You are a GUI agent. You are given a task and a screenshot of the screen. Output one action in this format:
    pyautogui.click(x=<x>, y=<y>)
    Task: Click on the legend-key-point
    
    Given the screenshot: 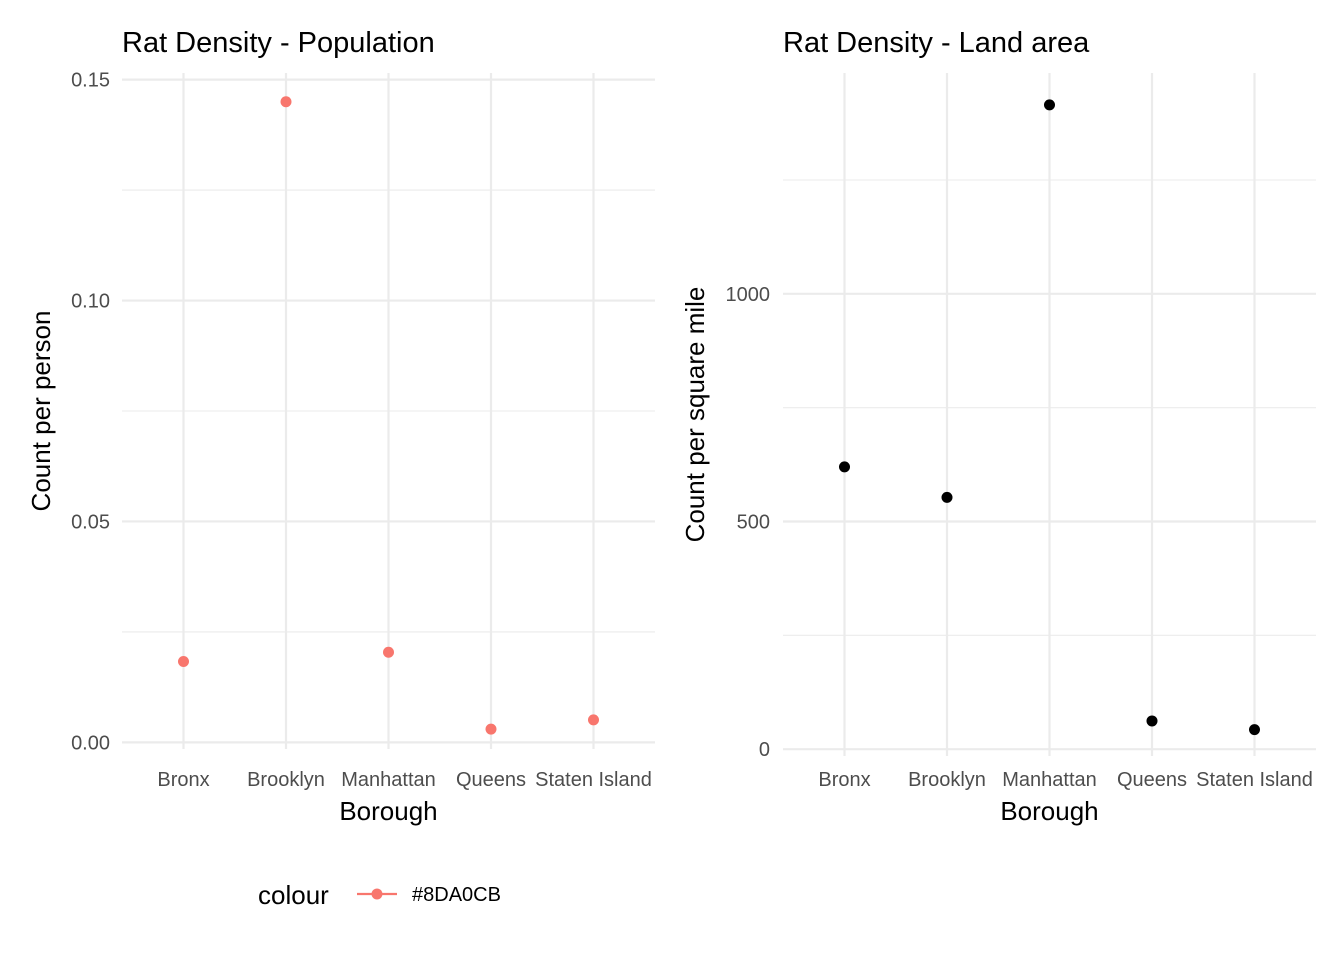 What is the action you would take?
    pyautogui.click(x=377, y=894)
    